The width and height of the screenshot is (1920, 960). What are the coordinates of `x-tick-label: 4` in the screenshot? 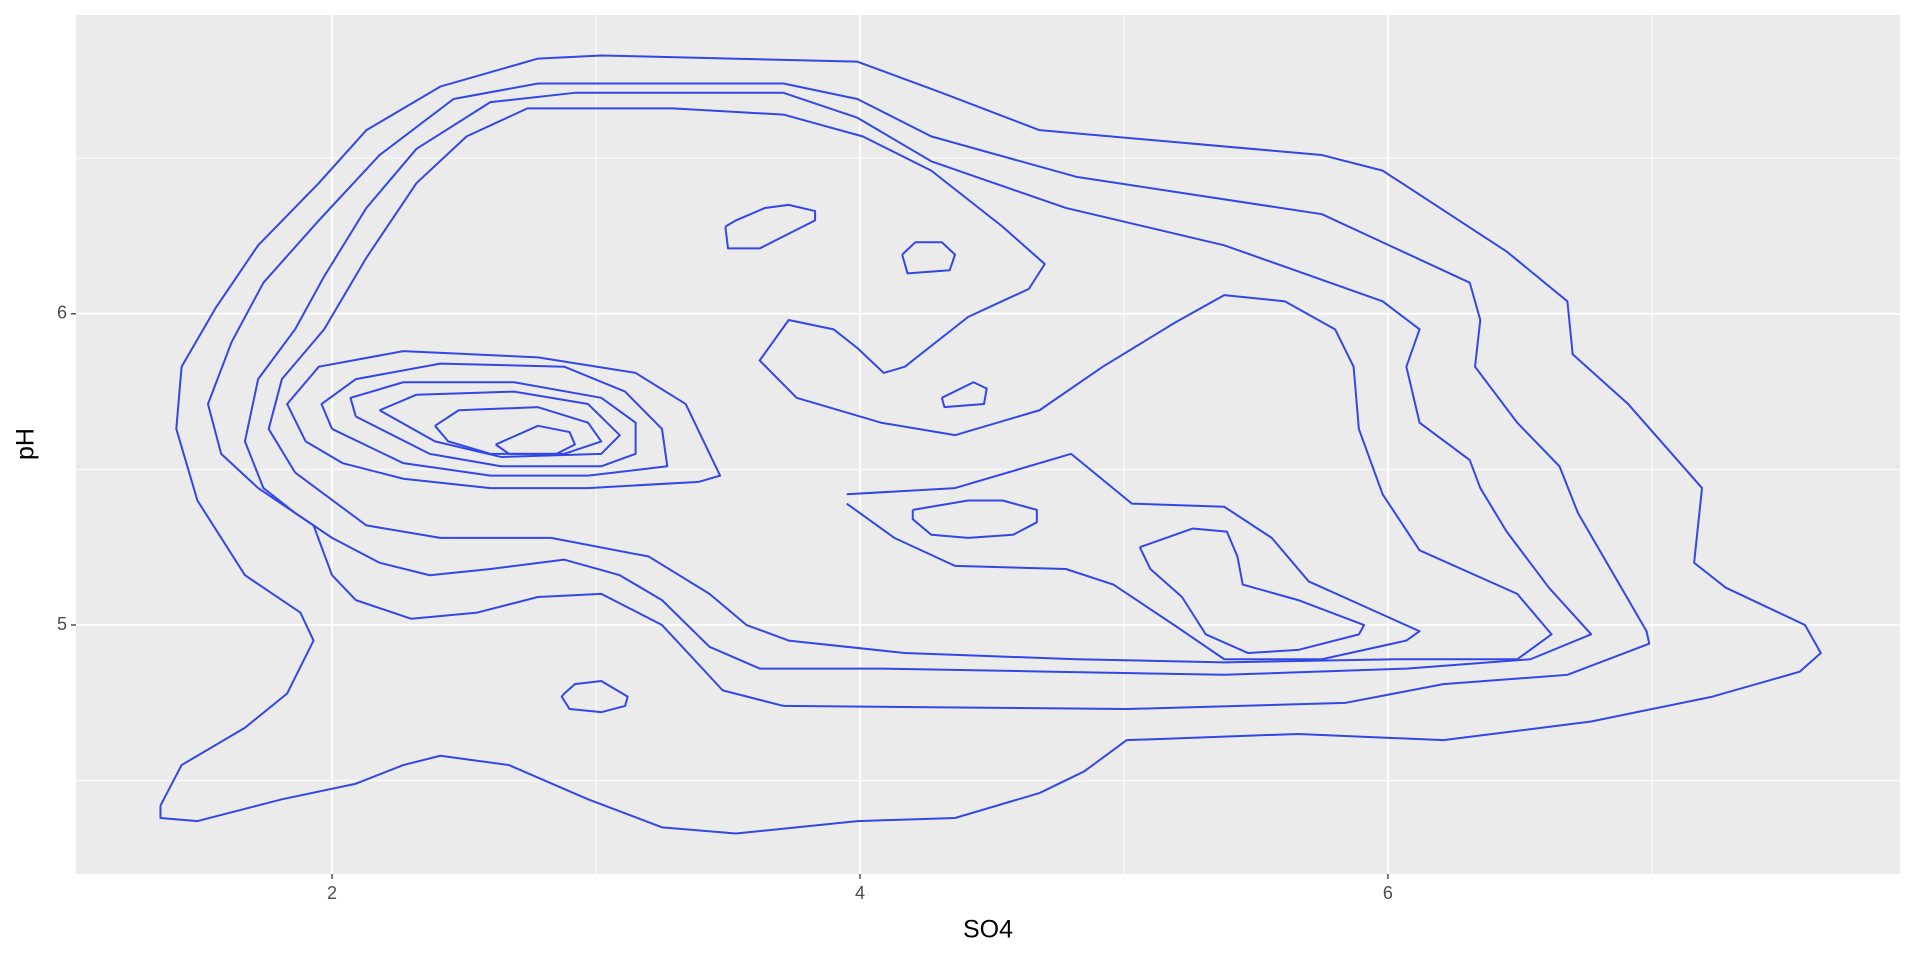 It's located at (860, 893).